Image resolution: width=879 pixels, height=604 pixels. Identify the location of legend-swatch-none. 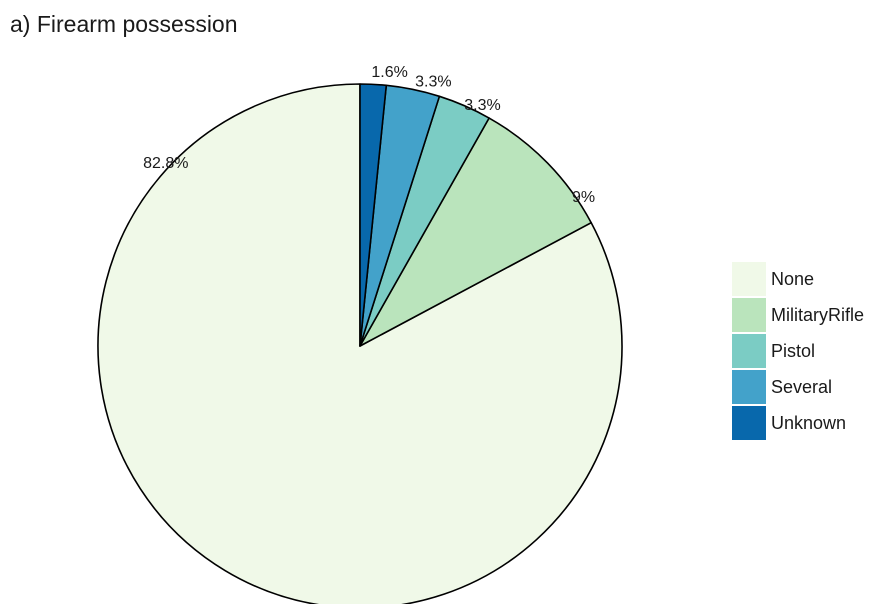
(749, 279).